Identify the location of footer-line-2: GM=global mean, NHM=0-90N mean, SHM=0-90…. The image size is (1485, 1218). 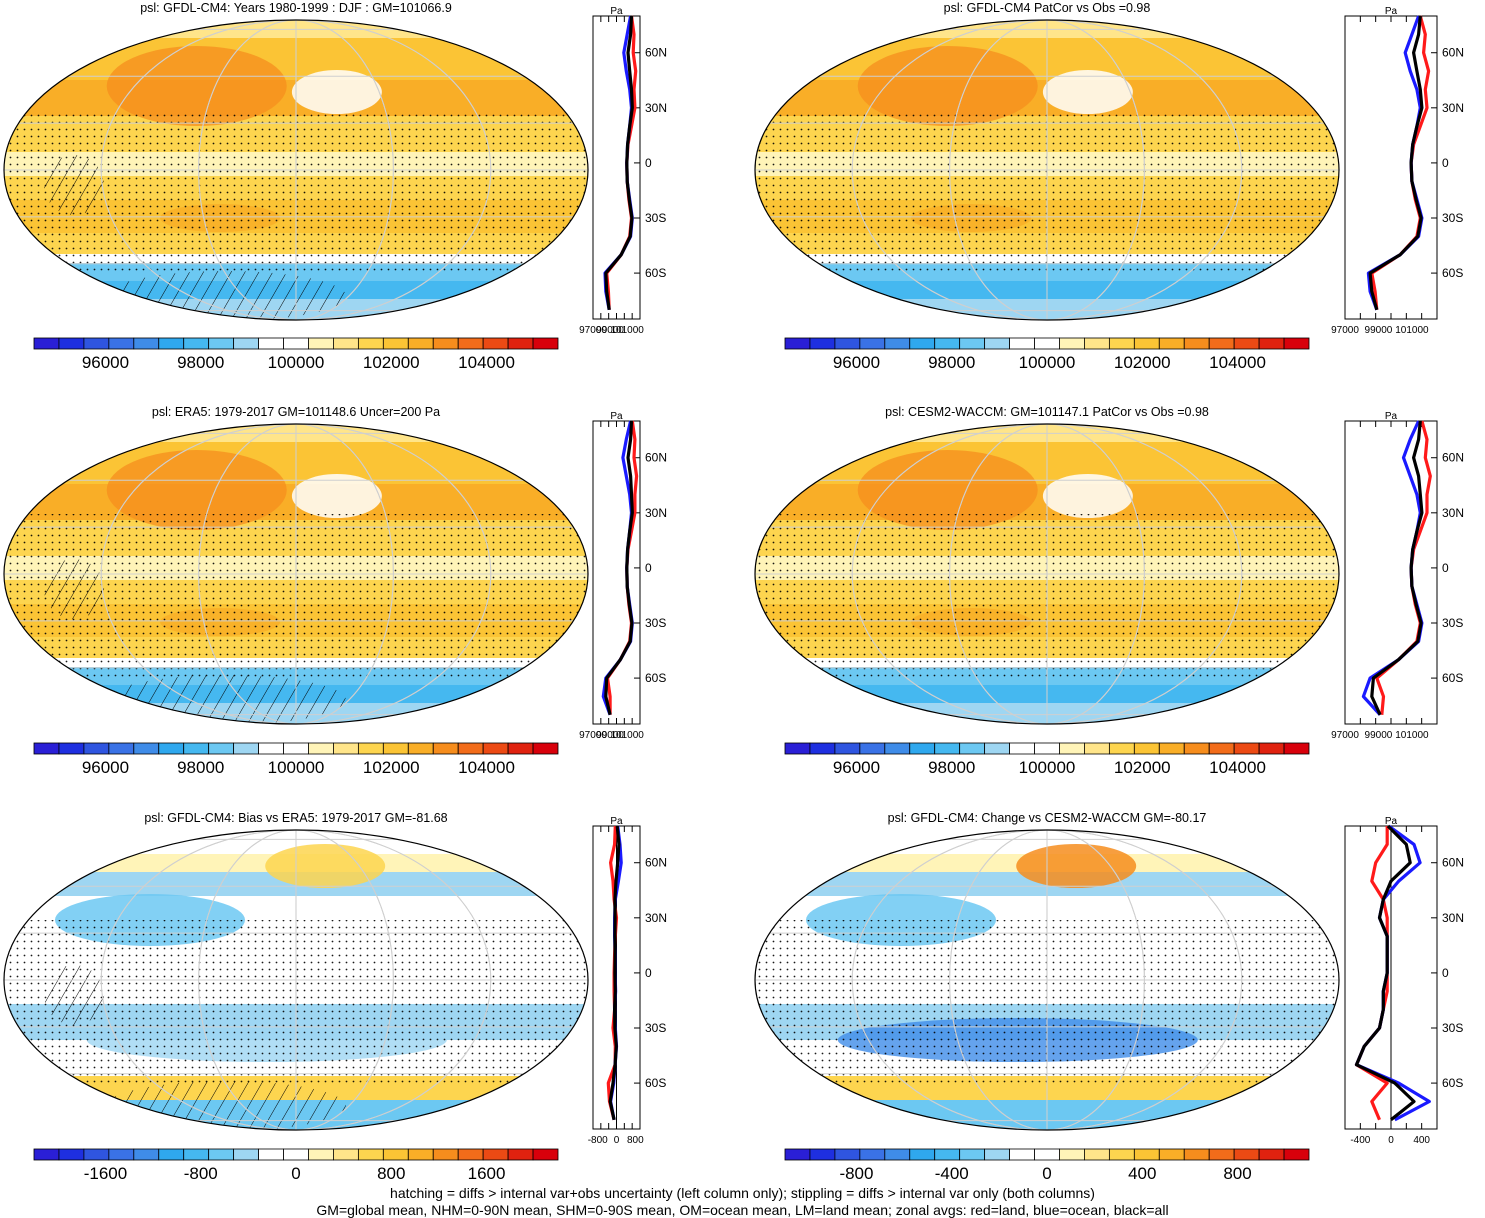
(742, 1210).